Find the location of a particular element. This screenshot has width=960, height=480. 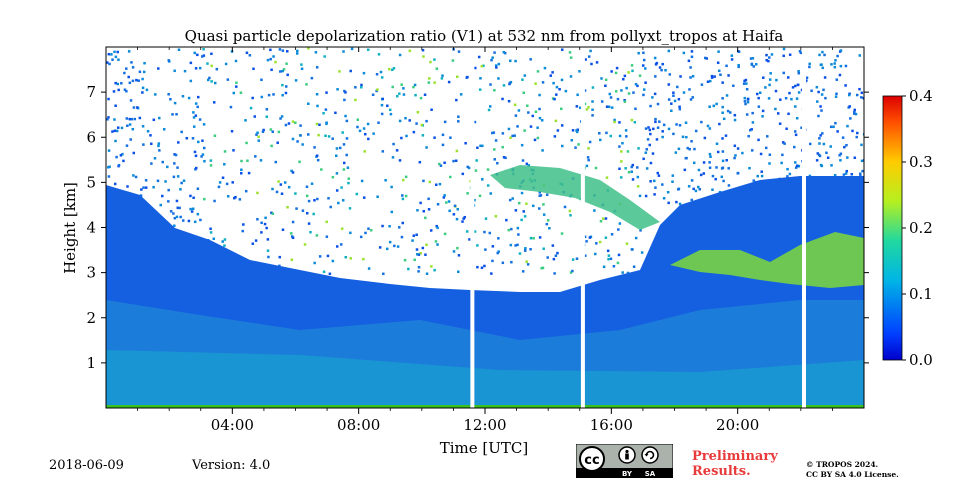

footer-version: Version: 4.0 is located at coordinates (231, 465).